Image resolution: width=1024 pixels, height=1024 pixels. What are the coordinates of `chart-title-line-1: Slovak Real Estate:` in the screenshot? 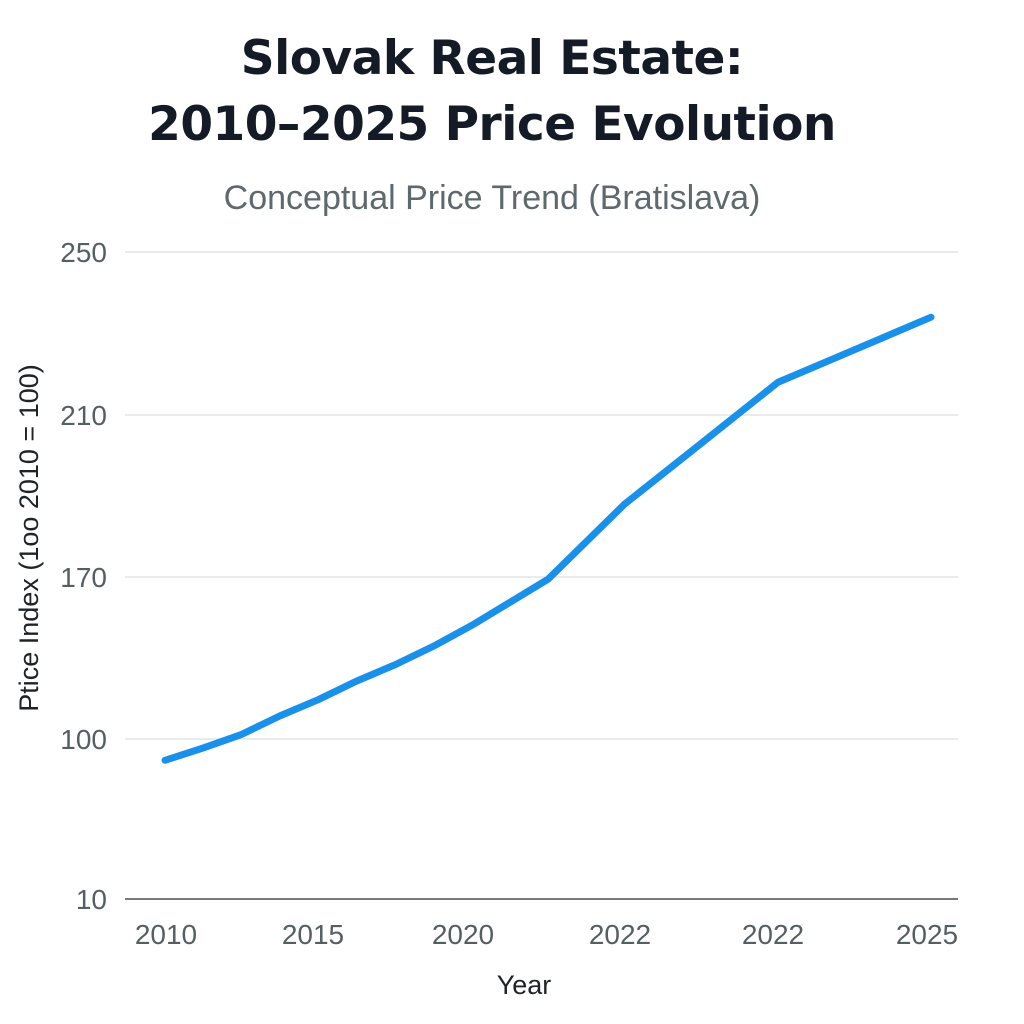 It's located at (492, 58).